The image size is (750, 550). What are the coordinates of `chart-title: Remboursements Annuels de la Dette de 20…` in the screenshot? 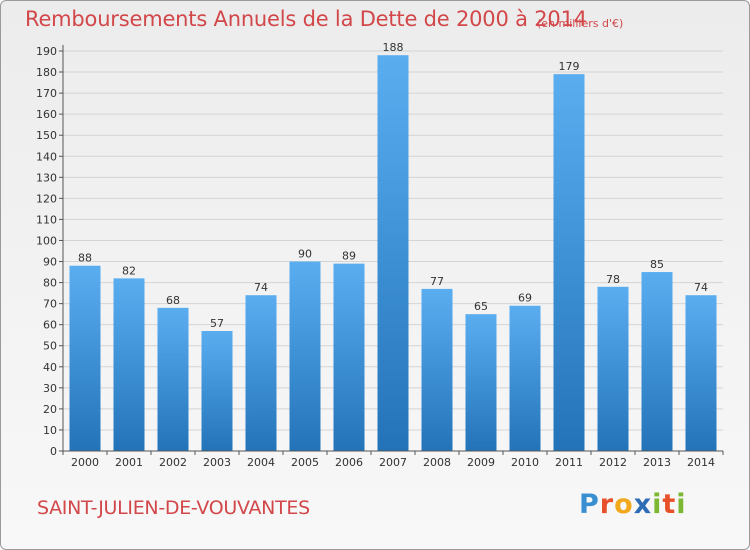 It's located at (306, 19).